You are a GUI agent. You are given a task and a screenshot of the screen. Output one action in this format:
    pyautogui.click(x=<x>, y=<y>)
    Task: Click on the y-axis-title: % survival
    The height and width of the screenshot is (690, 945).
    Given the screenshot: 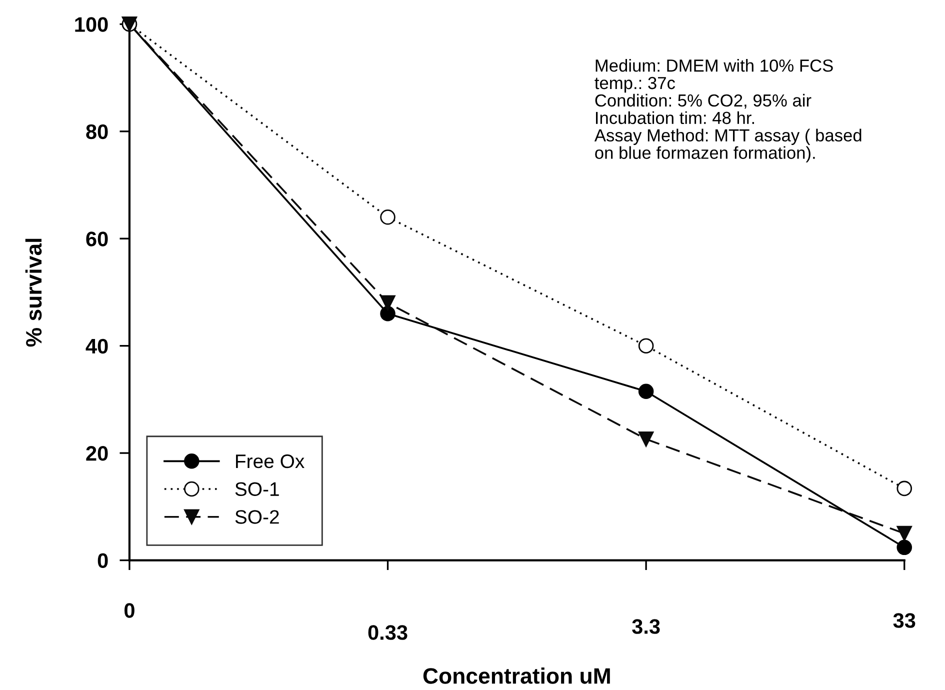 What is the action you would take?
    pyautogui.click(x=33, y=292)
    